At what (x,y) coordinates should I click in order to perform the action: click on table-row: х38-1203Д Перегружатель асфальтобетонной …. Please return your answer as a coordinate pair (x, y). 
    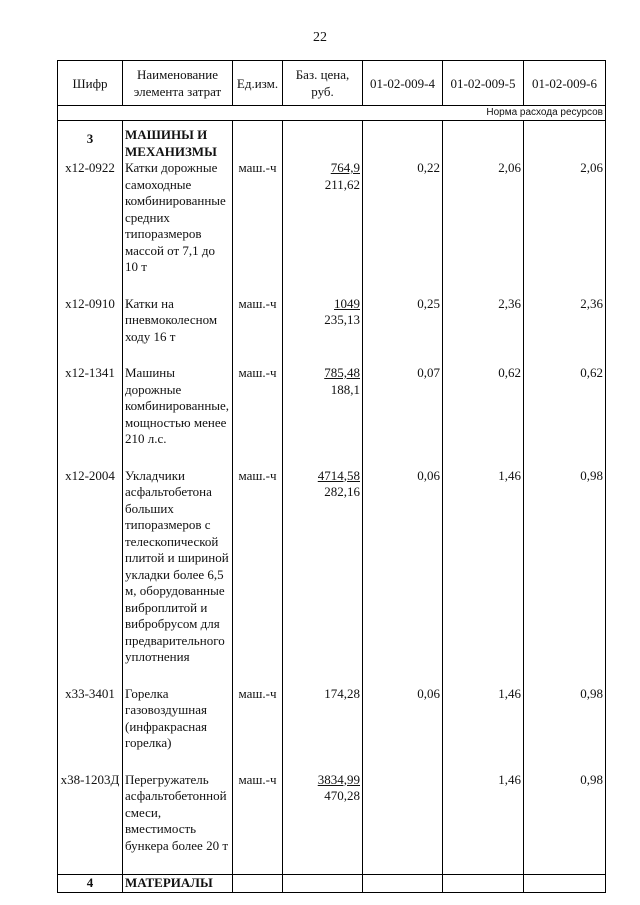
    Looking at the image, I should click on (331, 823).